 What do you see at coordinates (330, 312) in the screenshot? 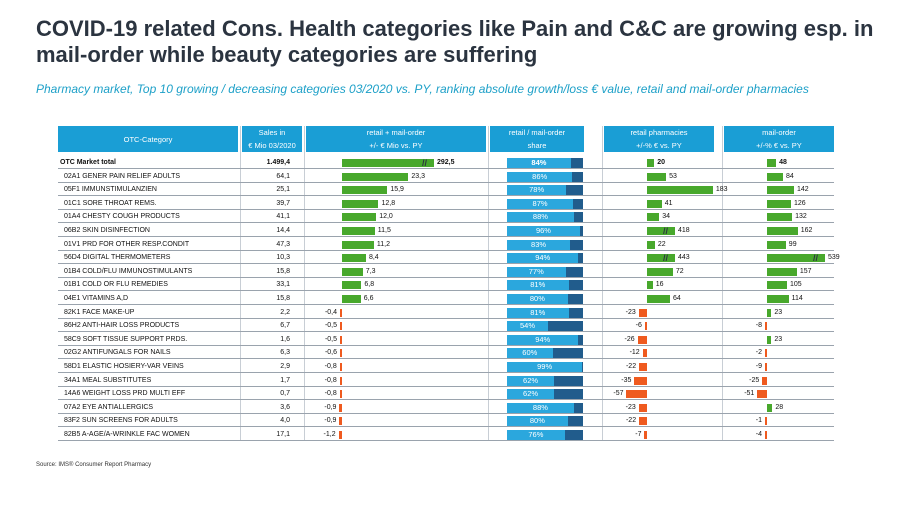
I see `retail-mail-change-label: -0,4` at bounding box center [330, 312].